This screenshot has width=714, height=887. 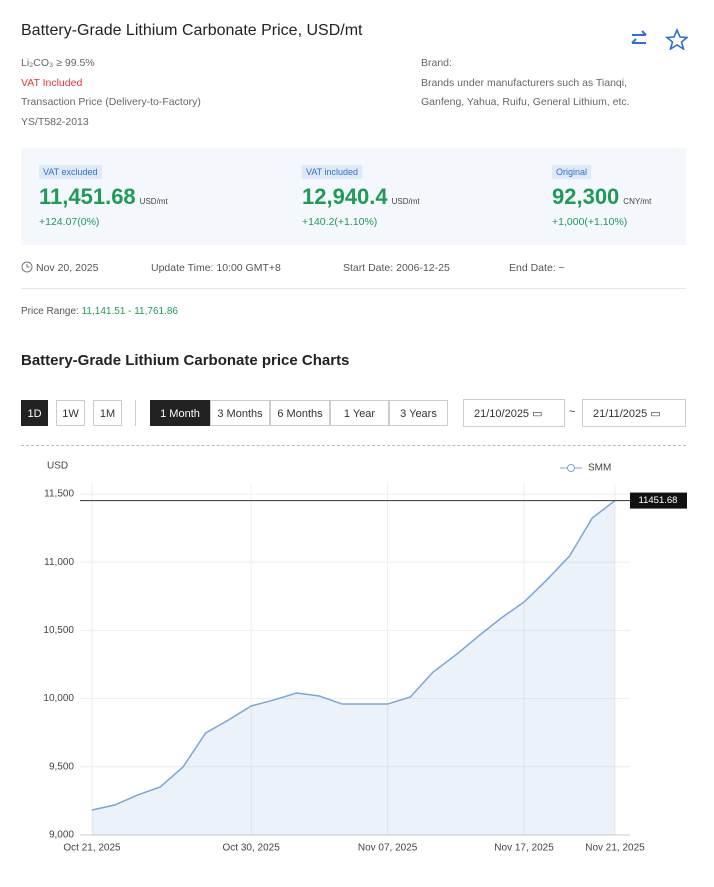 What do you see at coordinates (67, 268) in the screenshot?
I see `meta-date: Nov 20, 2025` at bounding box center [67, 268].